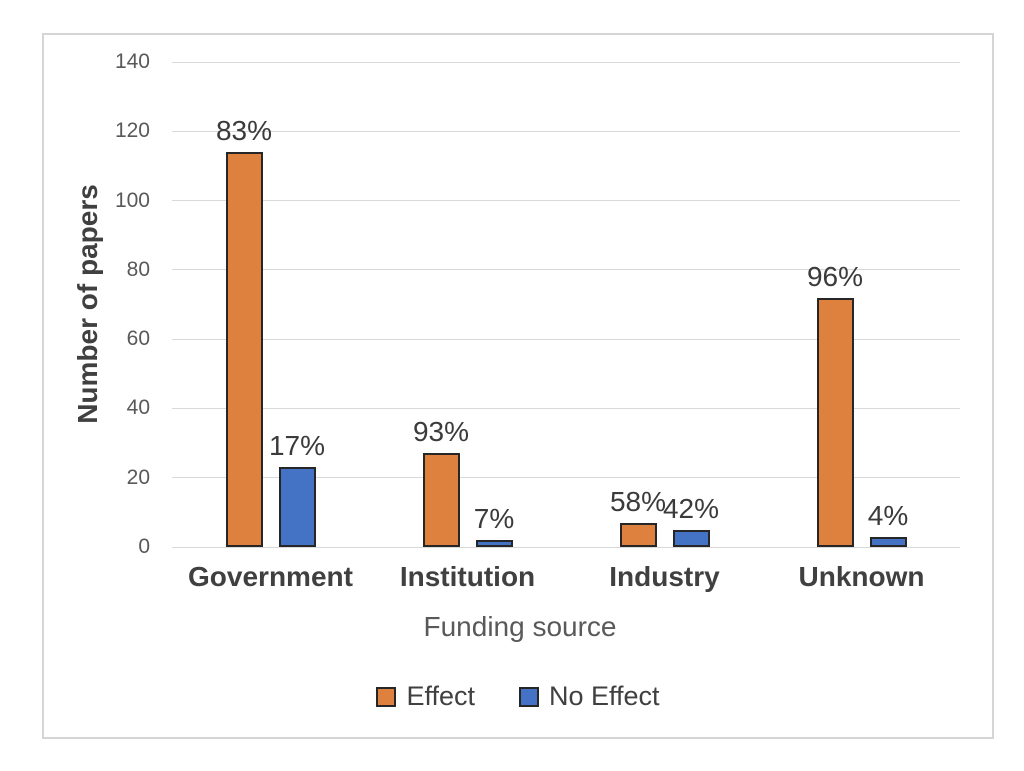  What do you see at coordinates (441, 432) in the screenshot?
I see `bar-value-label: 93%` at bounding box center [441, 432].